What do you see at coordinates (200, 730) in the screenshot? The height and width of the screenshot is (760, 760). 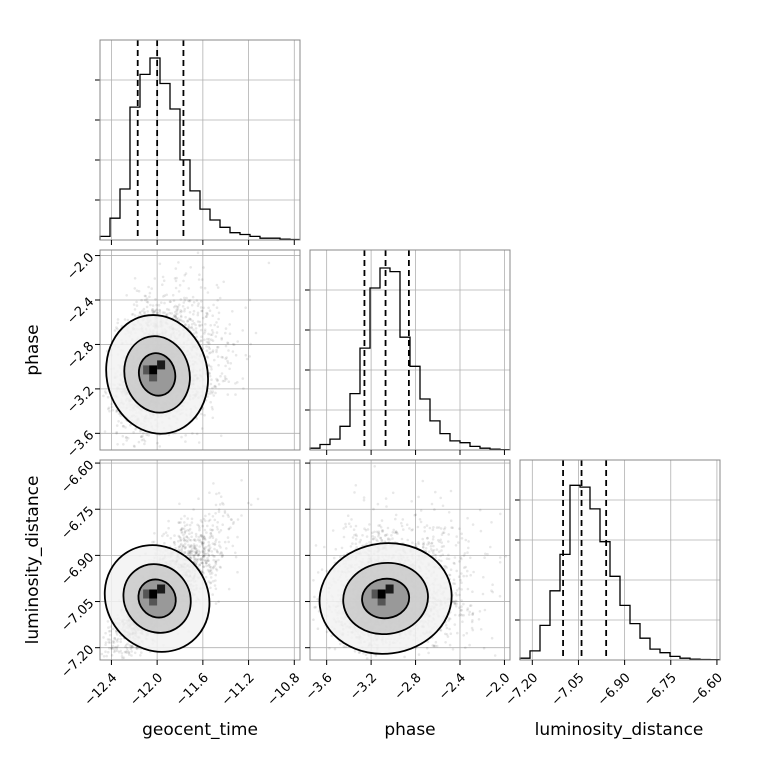 I see `x-axis-label-geocent-time: geocent_time` at bounding box center [200, 730].